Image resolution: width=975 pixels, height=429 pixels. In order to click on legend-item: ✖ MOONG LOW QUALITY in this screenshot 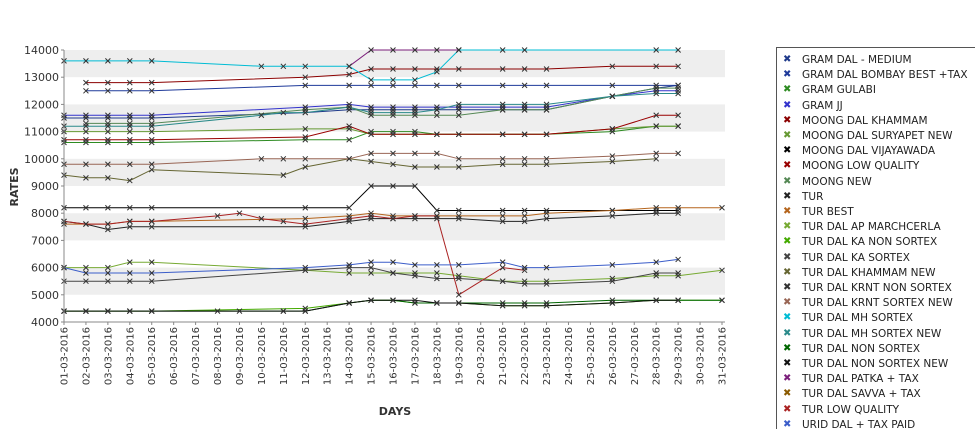, I will do `click(876, 166)`.